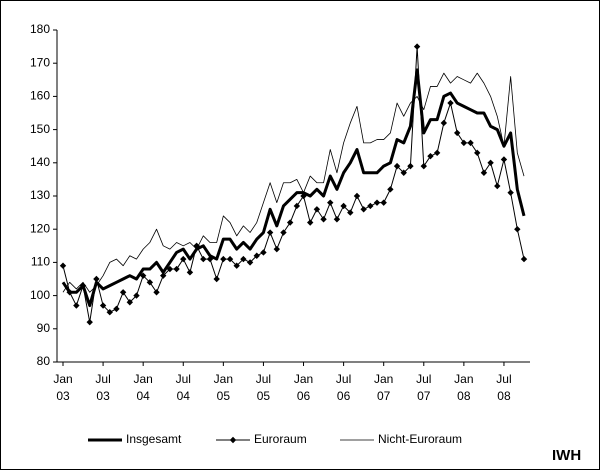  I want to click on x-tick-label: Jul 08, so click(504, 387).